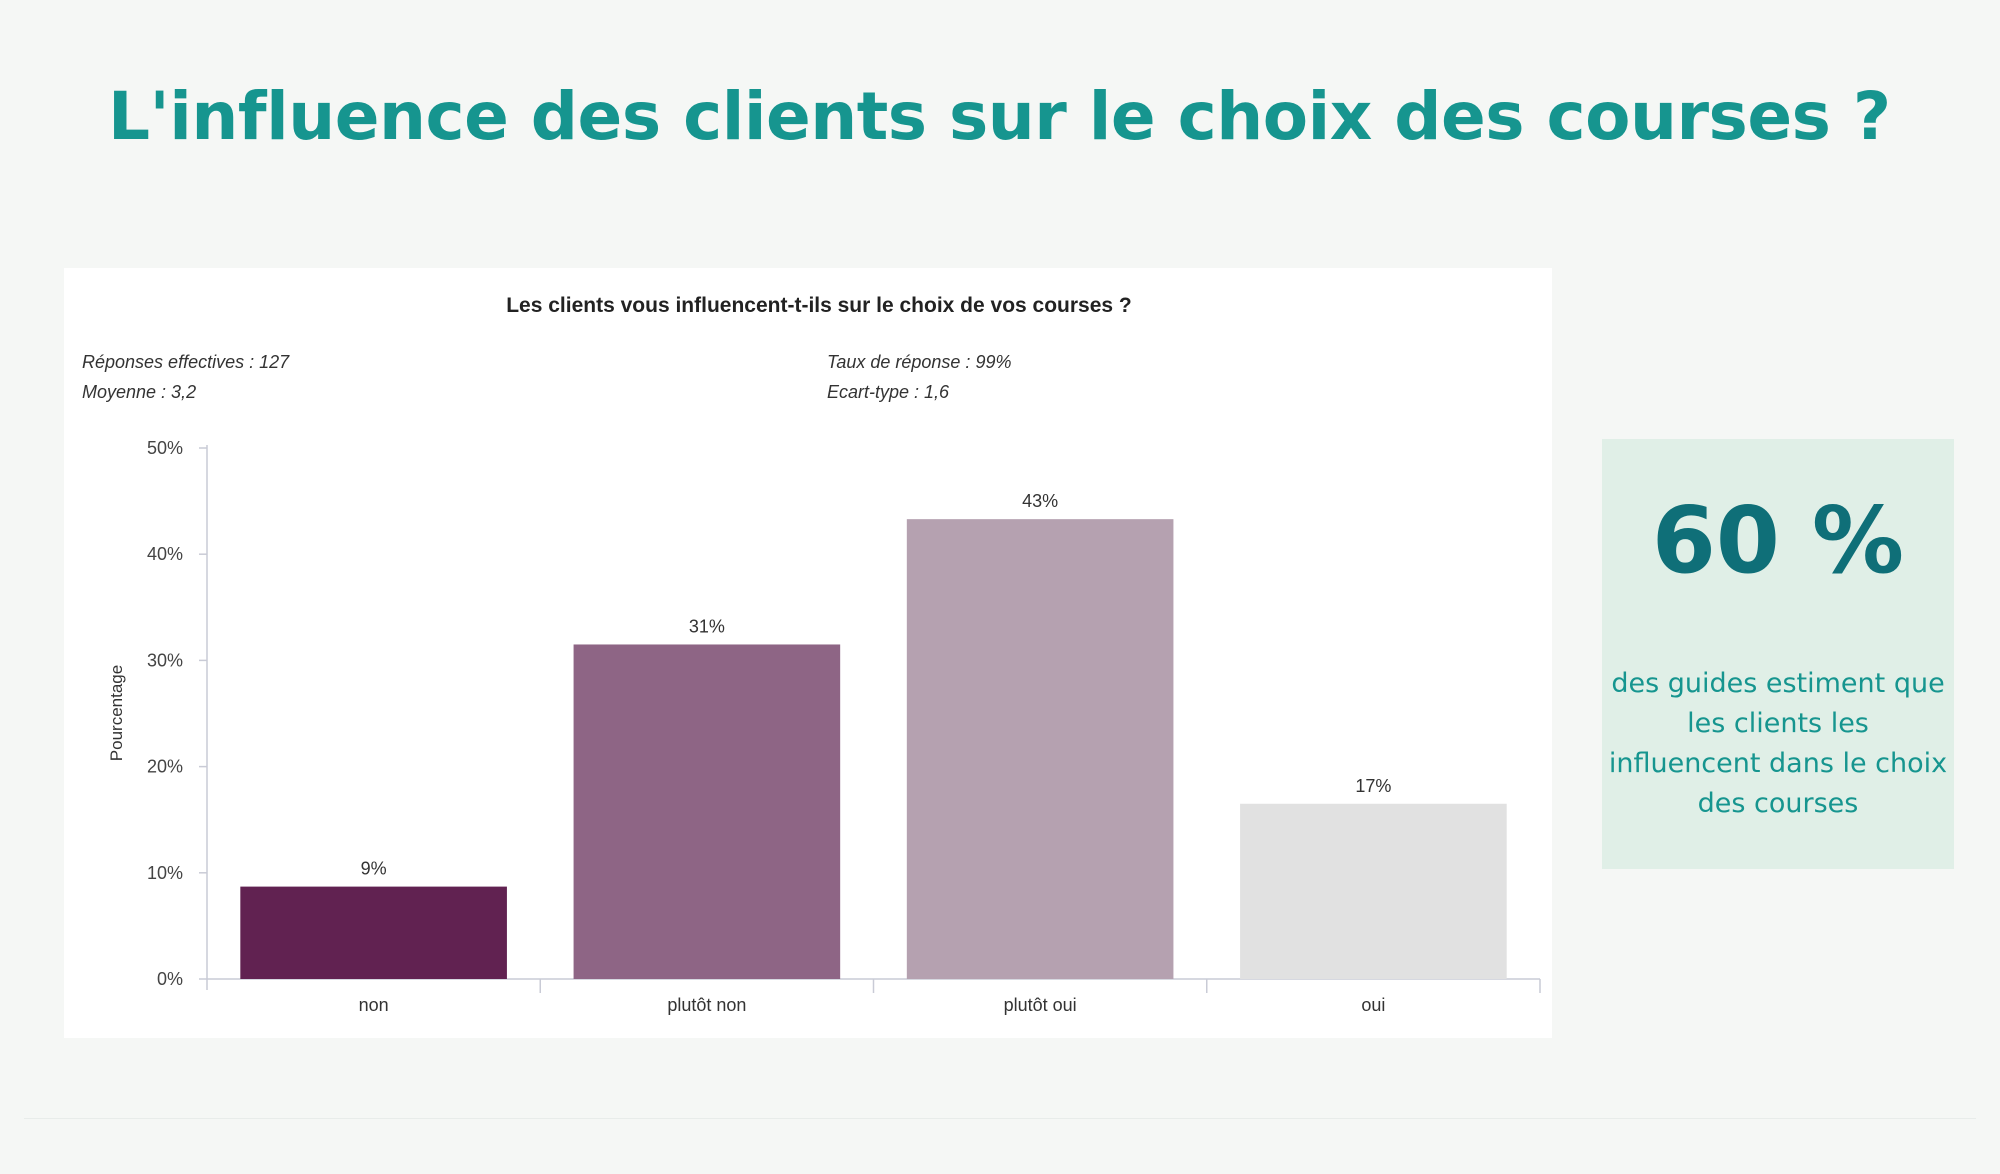 The height and width of the screenshot is (1174, 2000). What do you see at coordinates (1373, 786) in the screenshot?
I see `bar-value-label: 17%` at bounding box center [1373, 786].